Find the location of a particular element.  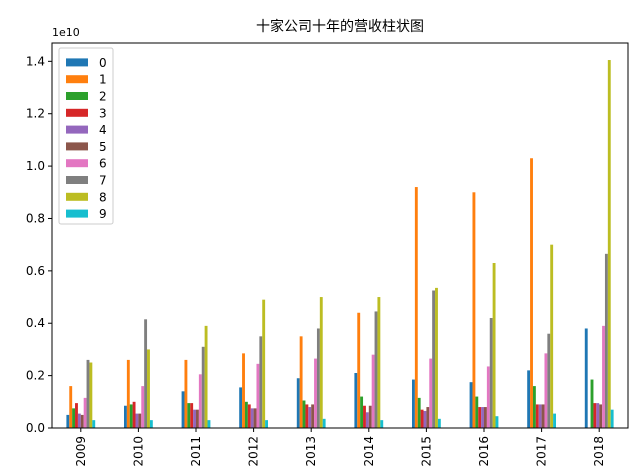

legend: 0 1 2 3 4 5 6 7 8 9 is located at coordinates (86, 136).